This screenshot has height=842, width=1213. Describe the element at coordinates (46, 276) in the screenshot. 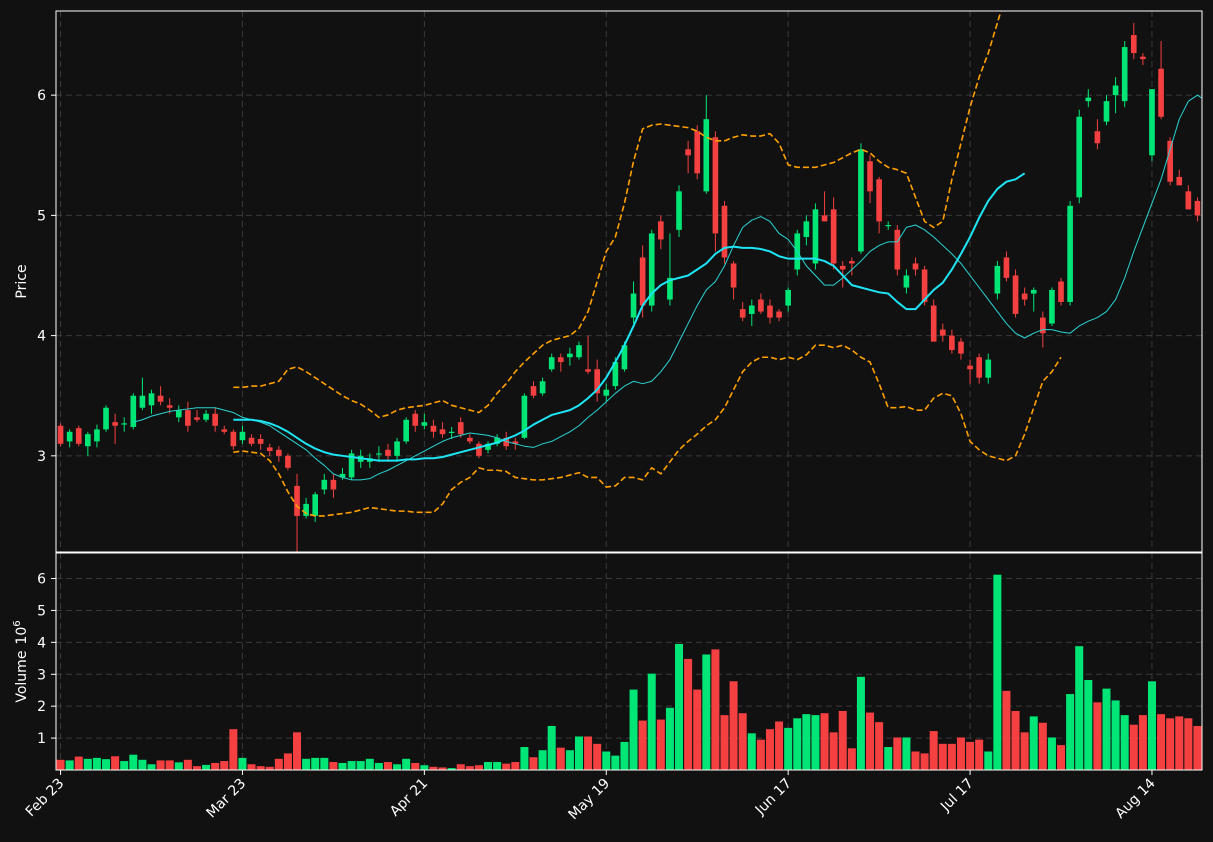

I see `price-tick-labels: 3 4 5 6` at that location.